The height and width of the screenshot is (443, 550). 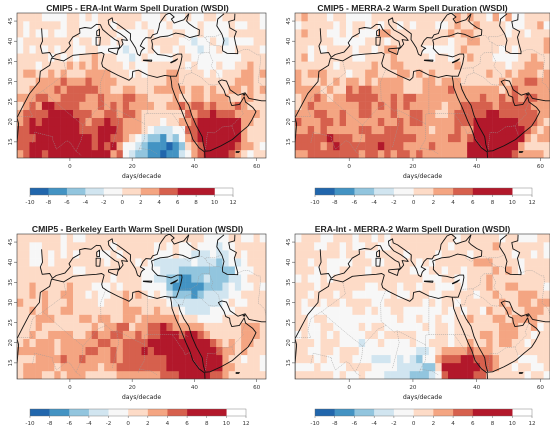 I want to click on anomaly-grid, so click(x=141, y=85).